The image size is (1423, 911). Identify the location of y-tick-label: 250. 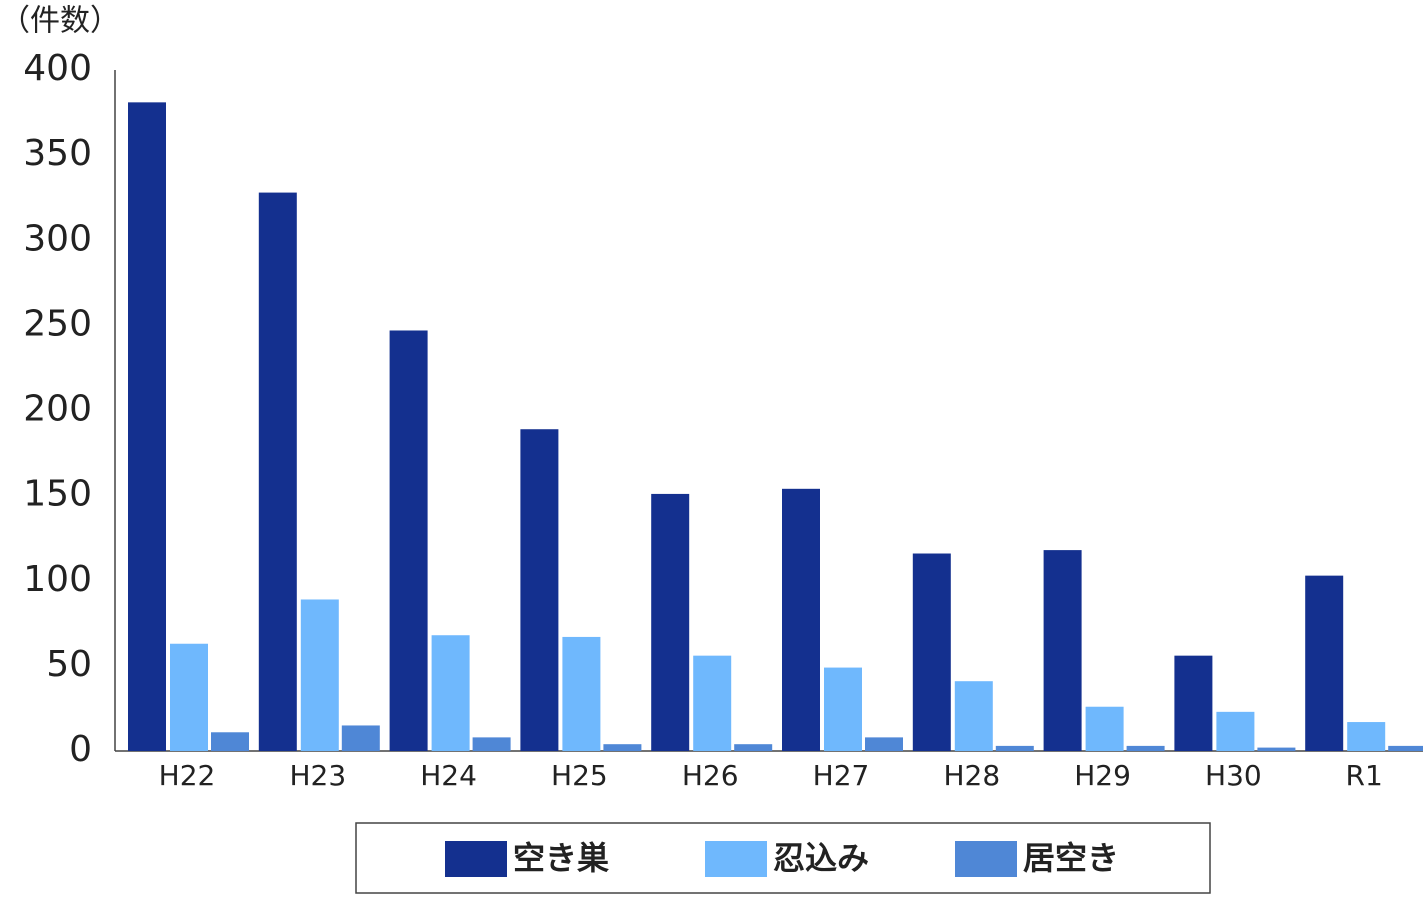
(57, 323).